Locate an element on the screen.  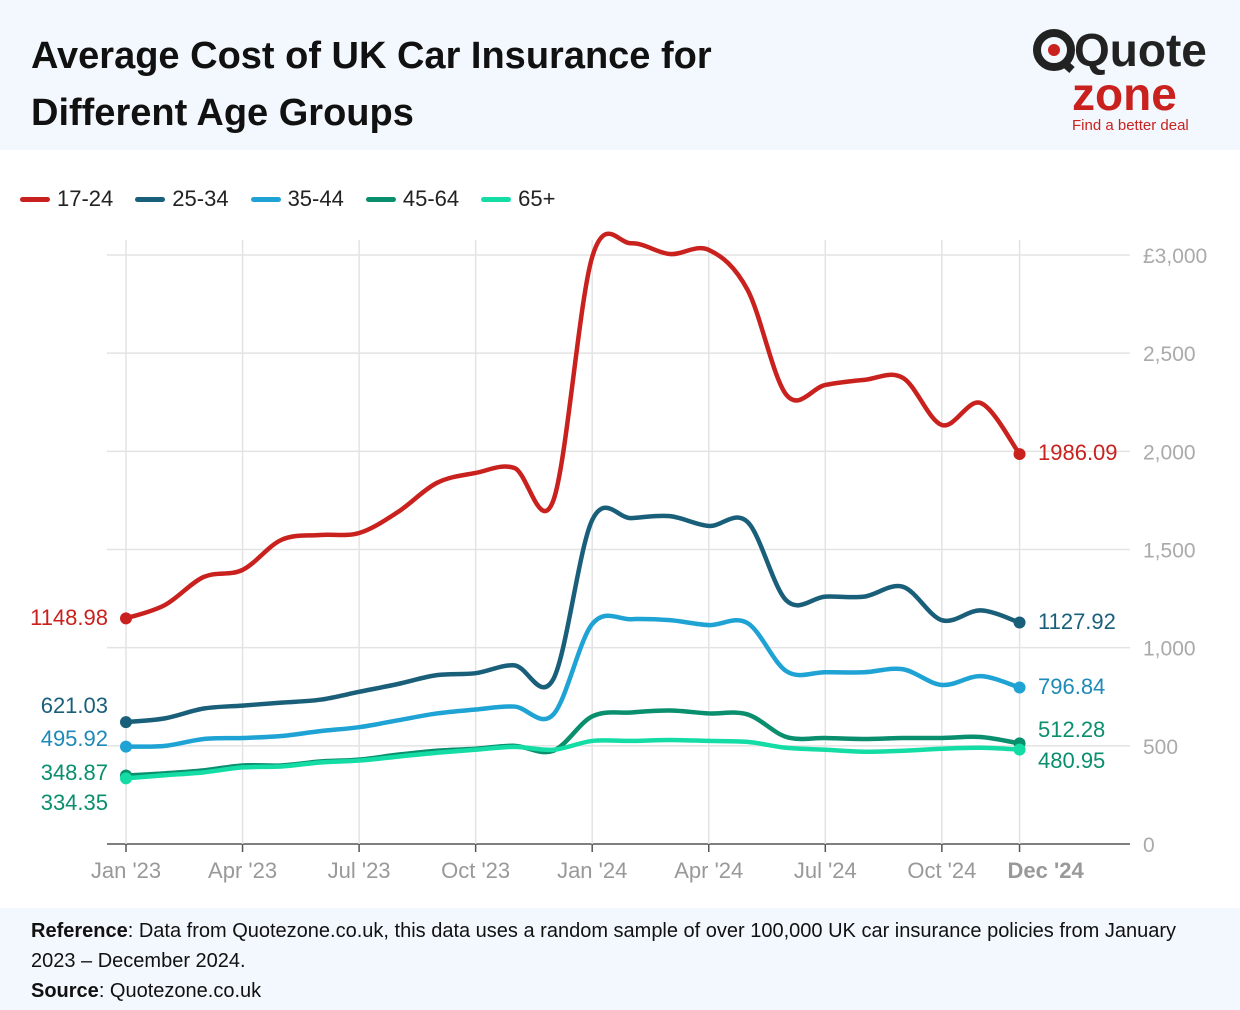
quotezone-logo: Quote zone Find a better deal is located at coordinates (1120, 79).